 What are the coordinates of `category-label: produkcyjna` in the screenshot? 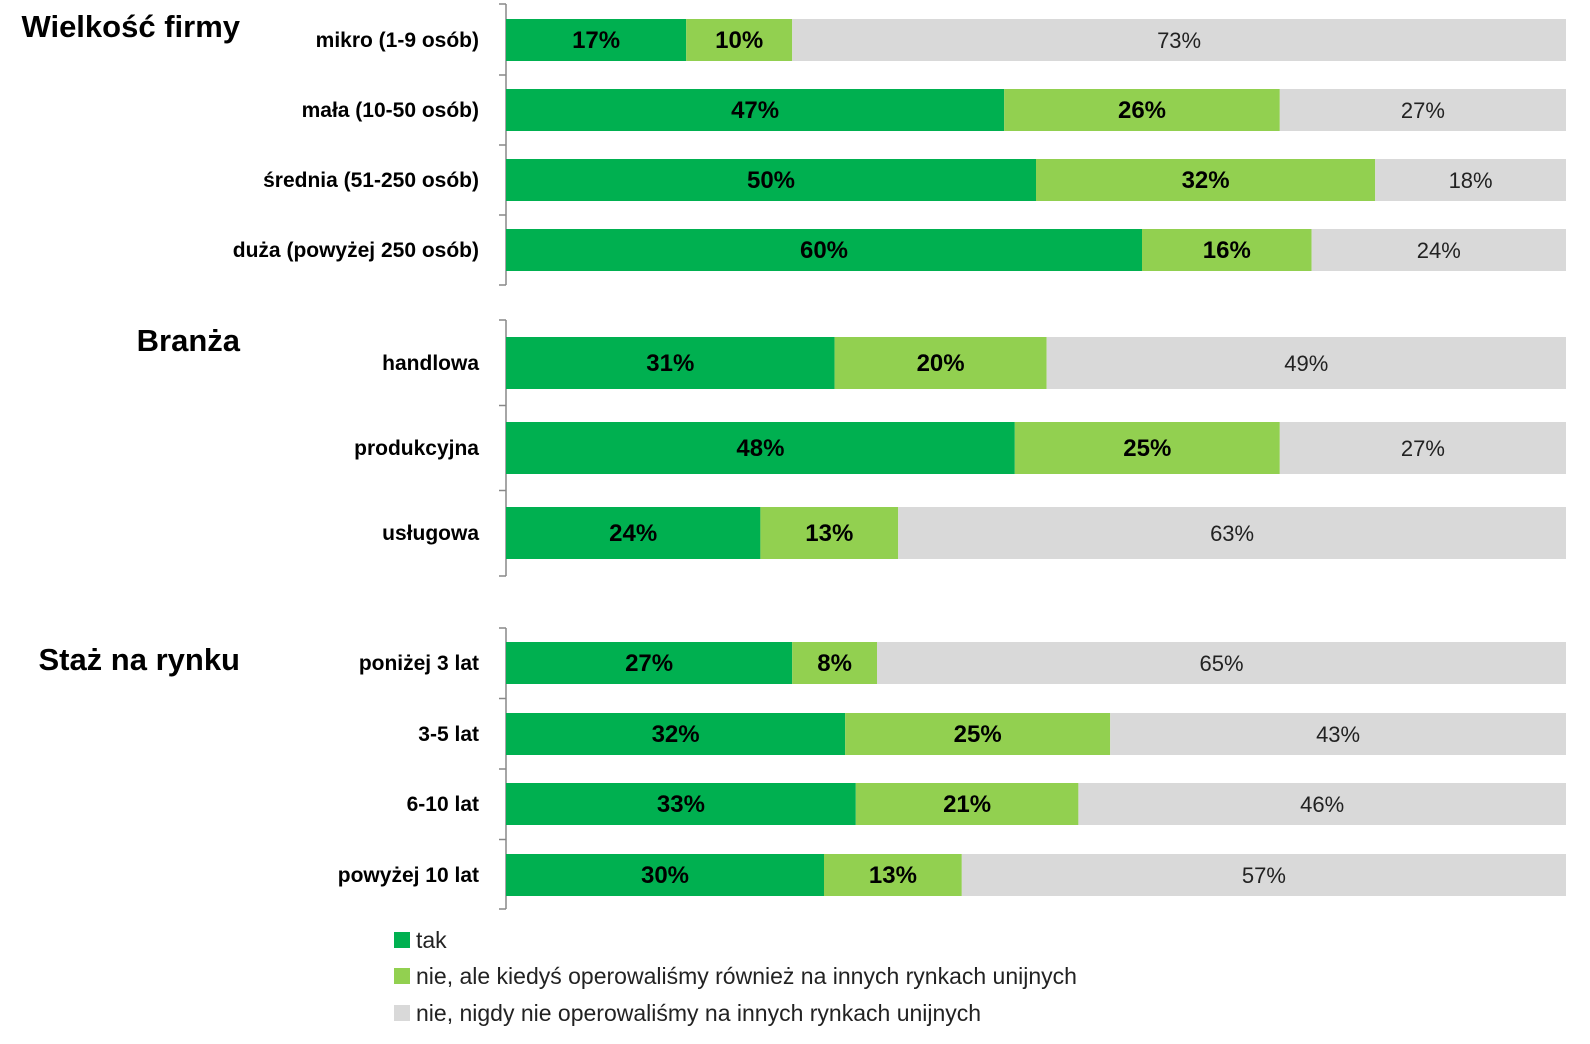 It's located at (416, 448).